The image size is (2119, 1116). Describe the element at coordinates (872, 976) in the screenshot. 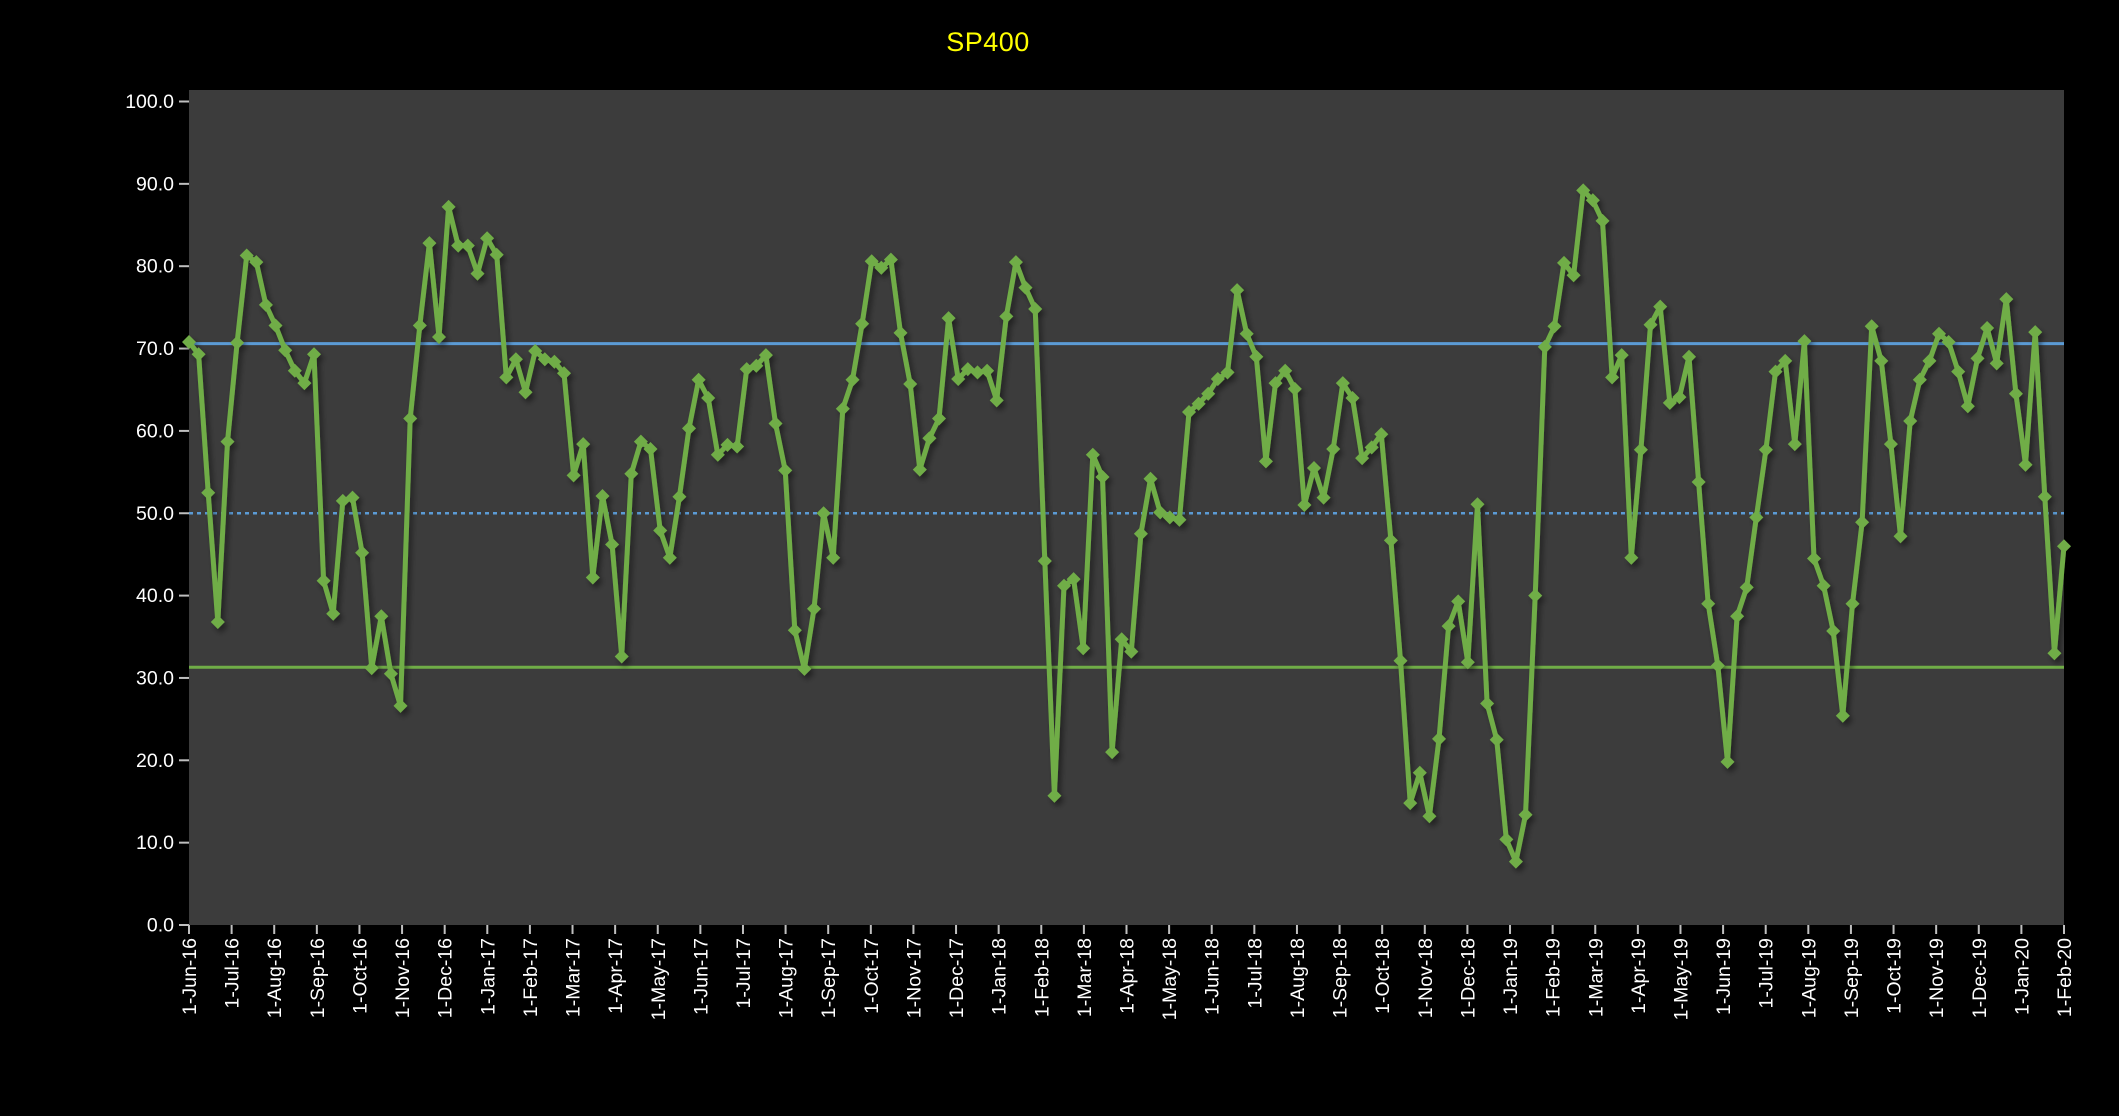

I see `x-axis-tick-label: 1-Oct-17` at that location.